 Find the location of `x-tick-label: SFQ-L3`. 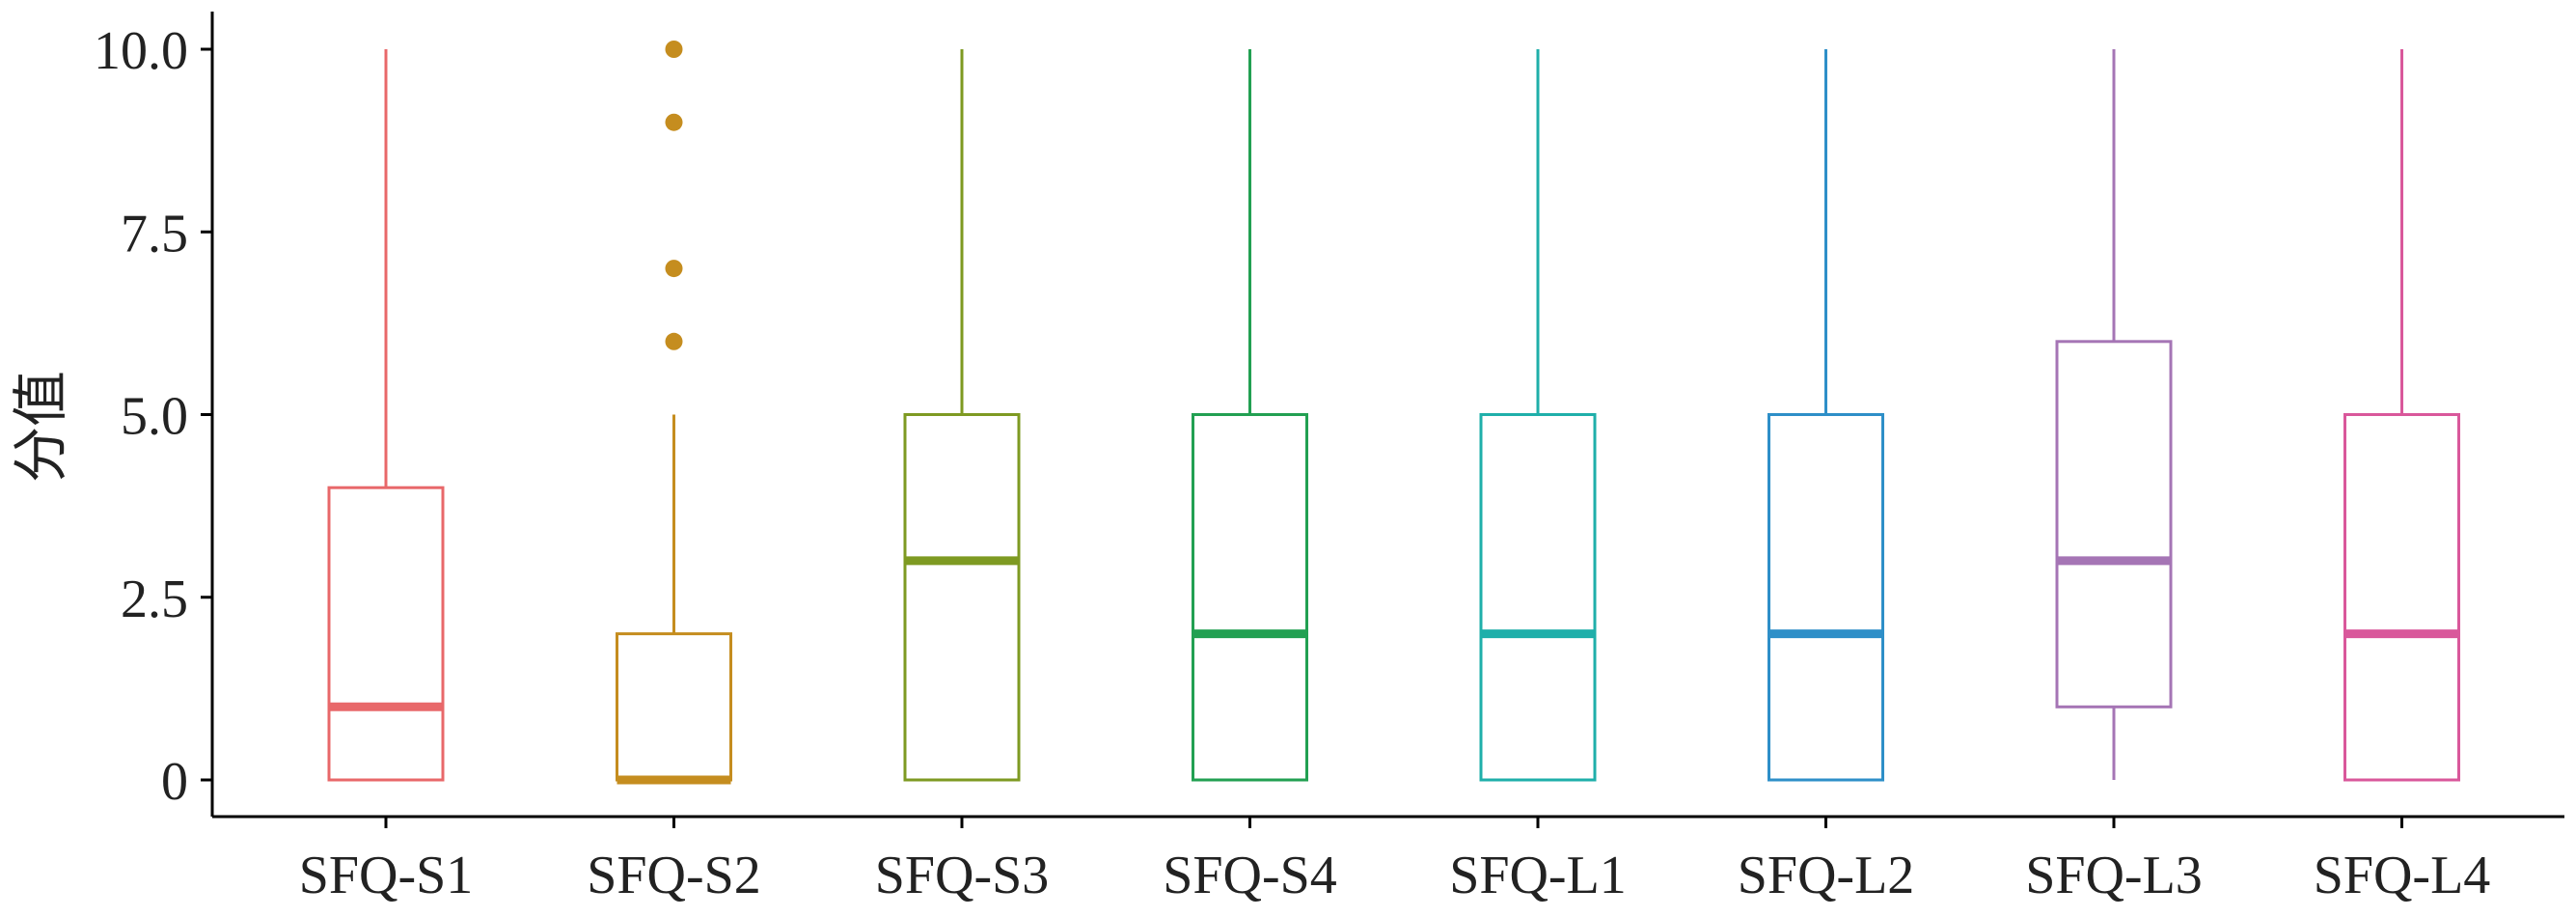

x-tick-label: SFQ-L3 is located at coordinates (2114, 875).